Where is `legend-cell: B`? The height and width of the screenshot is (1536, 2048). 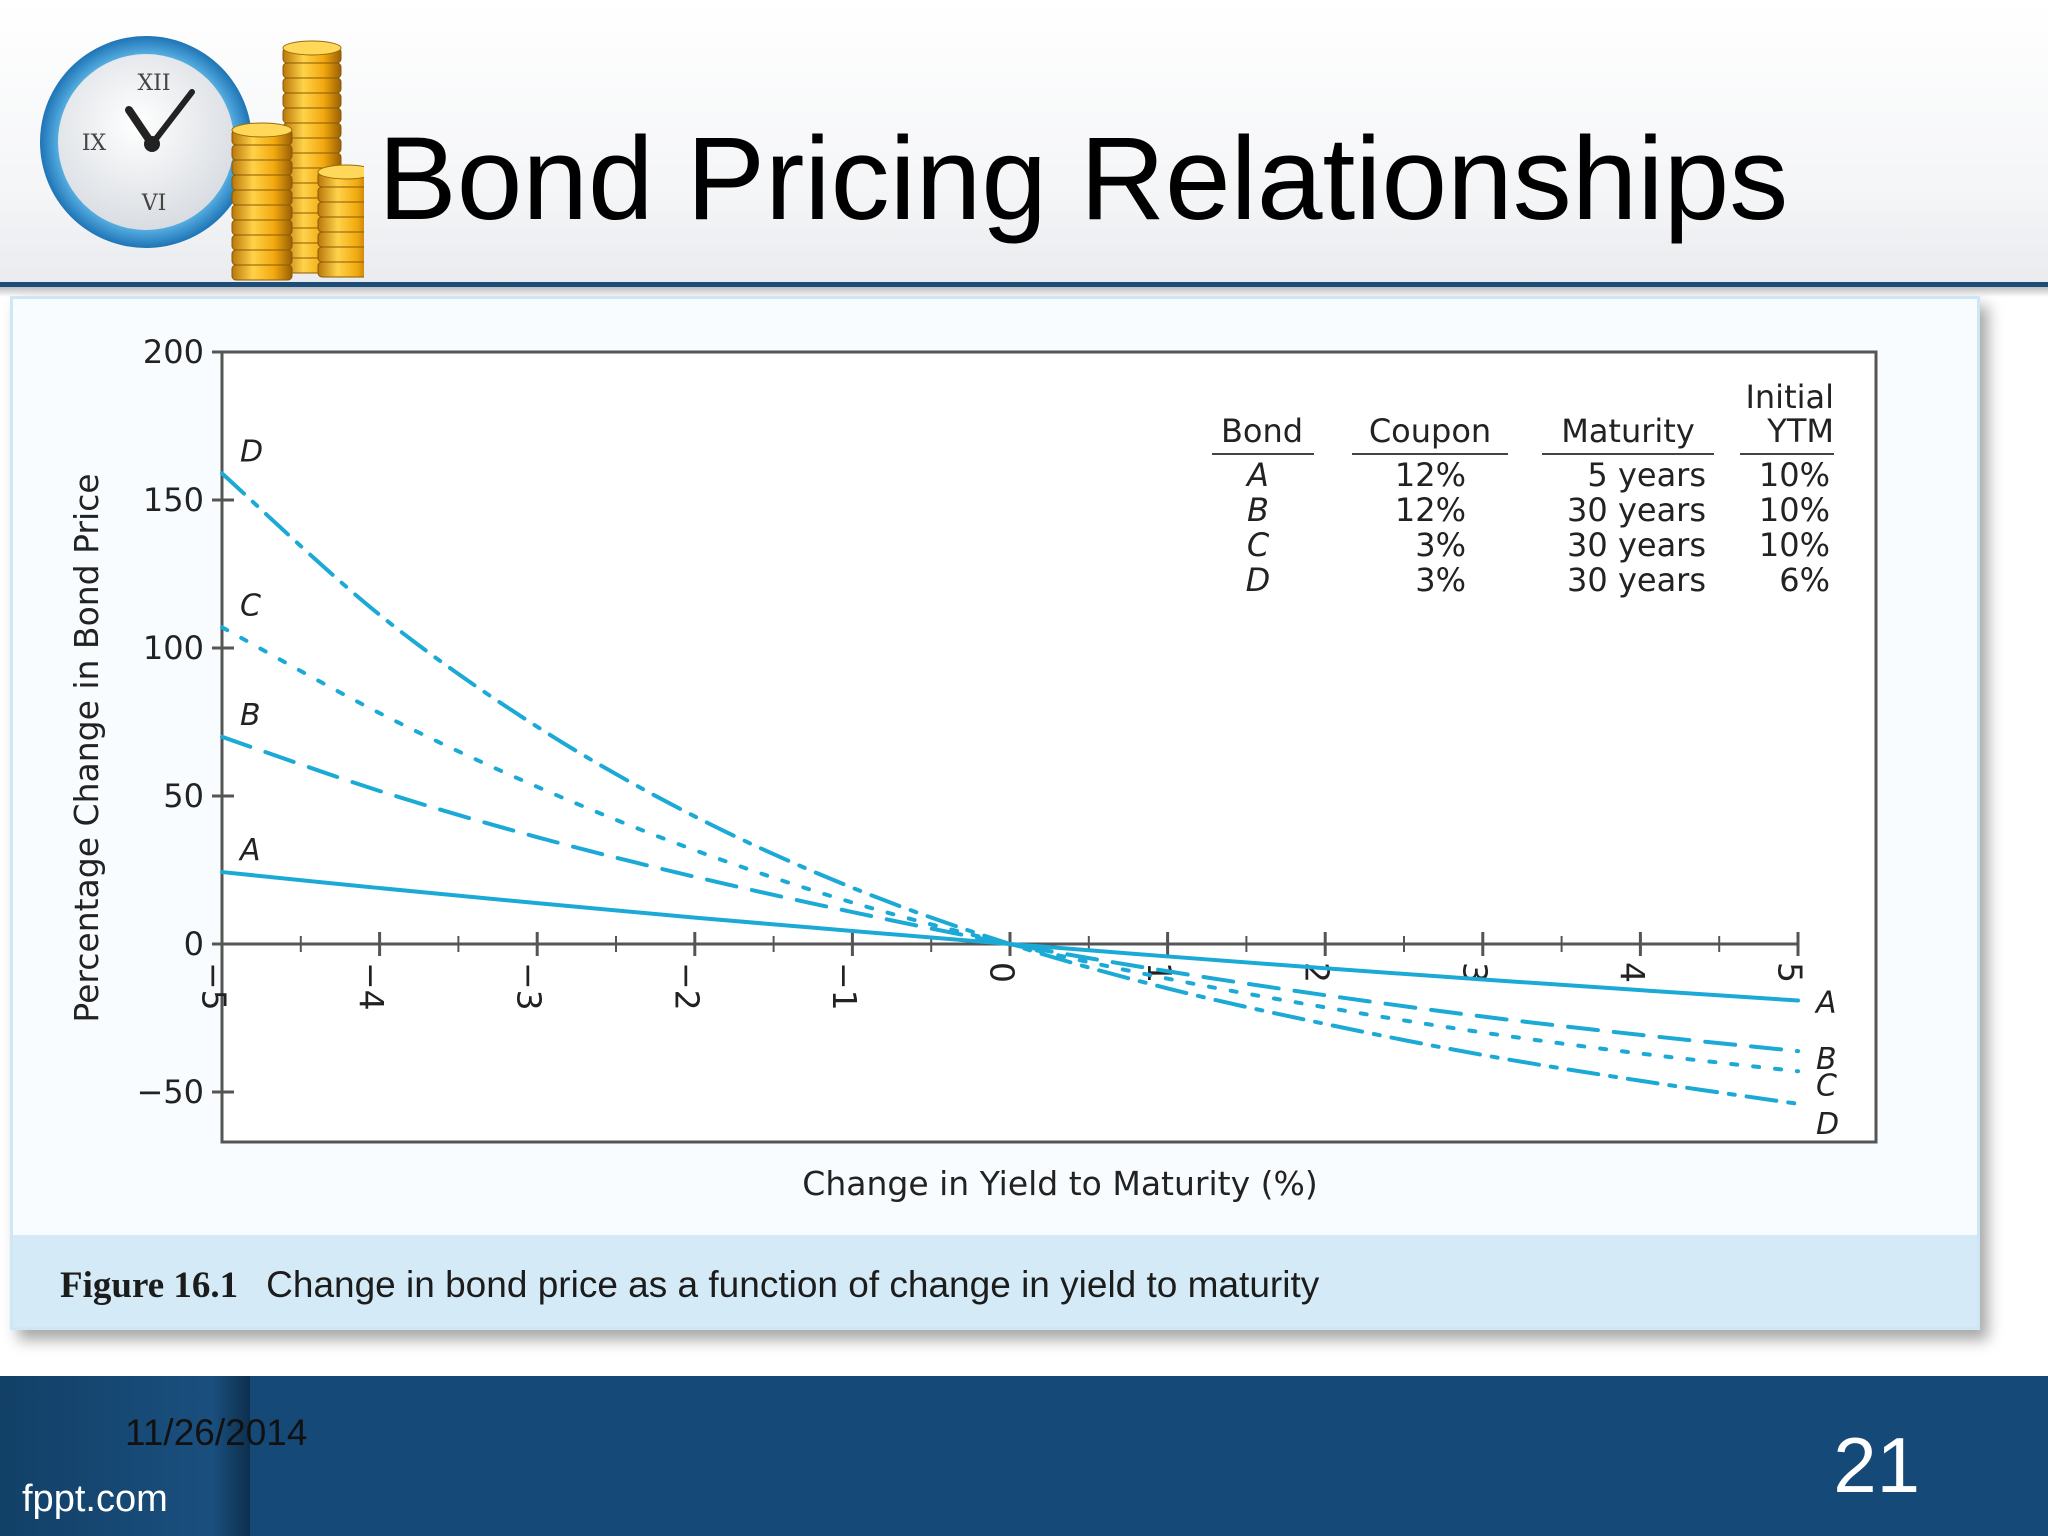 legend-cell: B is located at coordinates (1258, 510).